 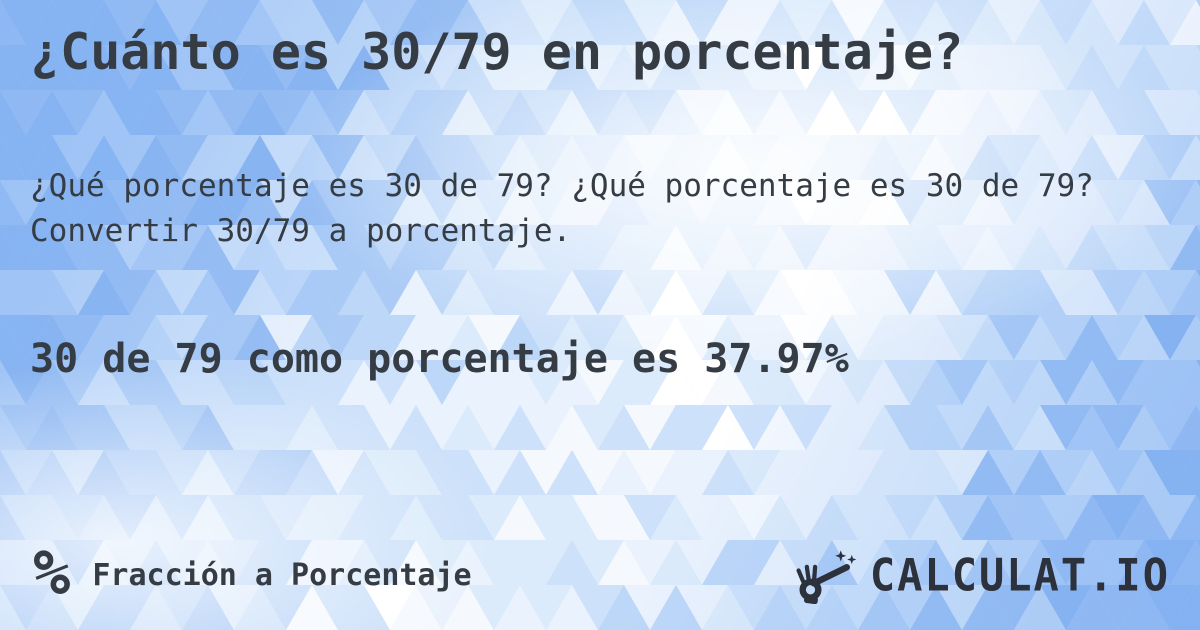 What do you see at coordinates (826, 577) in the screenshot?
I see `magic-wand-hand-icon` at bounding box center [826, 577].